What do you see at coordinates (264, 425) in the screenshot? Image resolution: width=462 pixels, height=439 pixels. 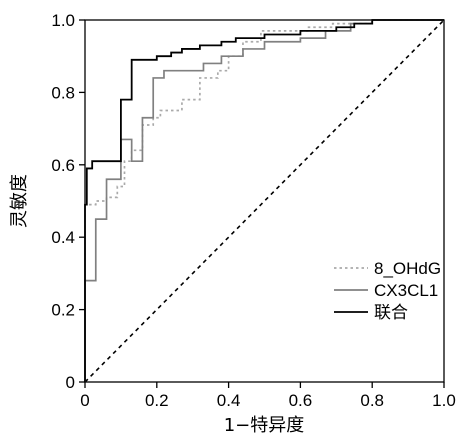 I see `x-axis-title: 1−特异度` at bounding box center [264, 425].